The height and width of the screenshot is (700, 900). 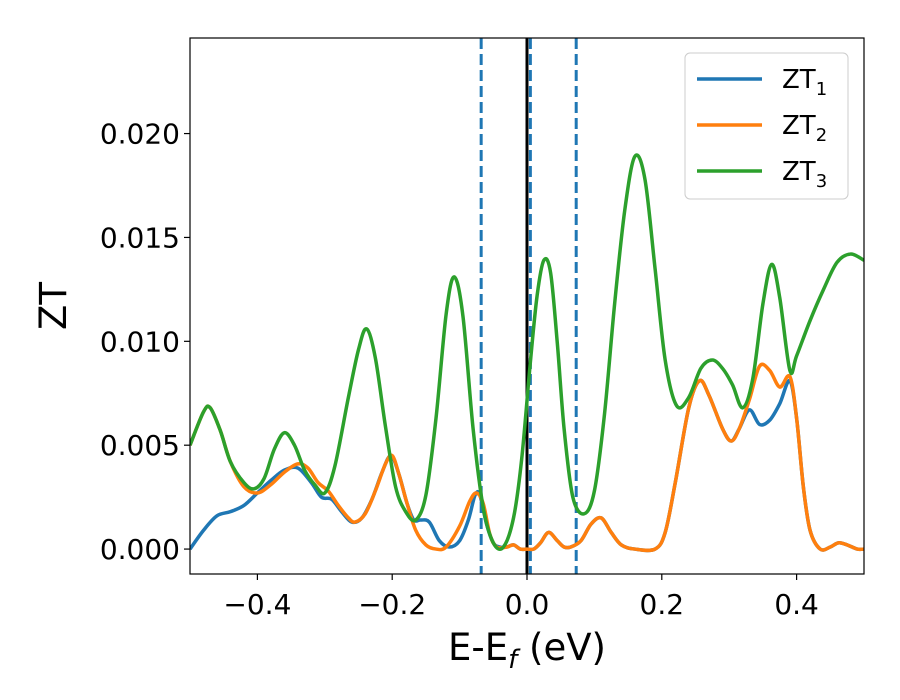 I want to click on vertical-reference-lines, so click(x=528, y=306).